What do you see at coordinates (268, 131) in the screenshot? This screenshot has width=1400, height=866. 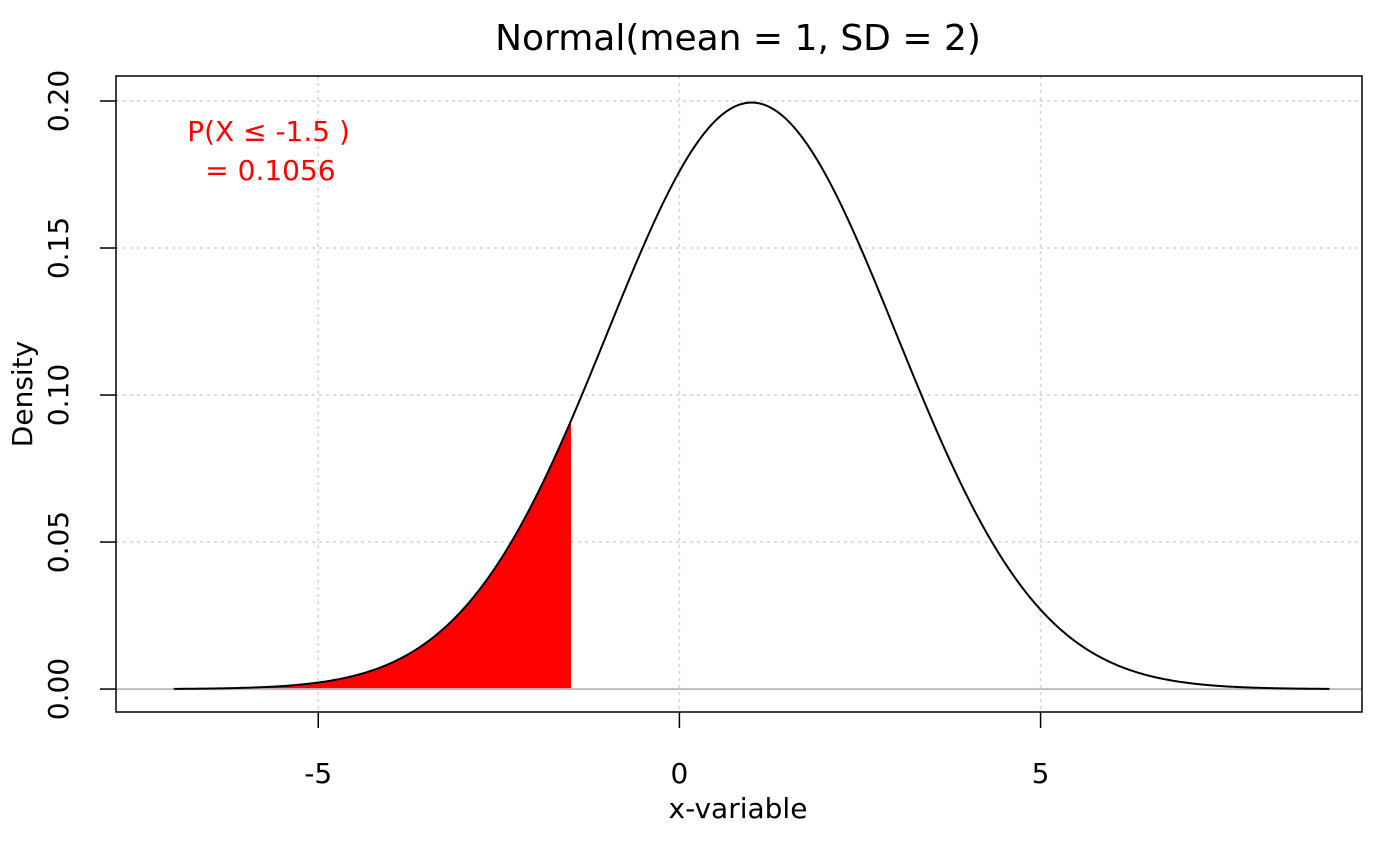 I see `annotation-line-1: P(X ≤ -1.5 )` at bounding box center [268, 131].